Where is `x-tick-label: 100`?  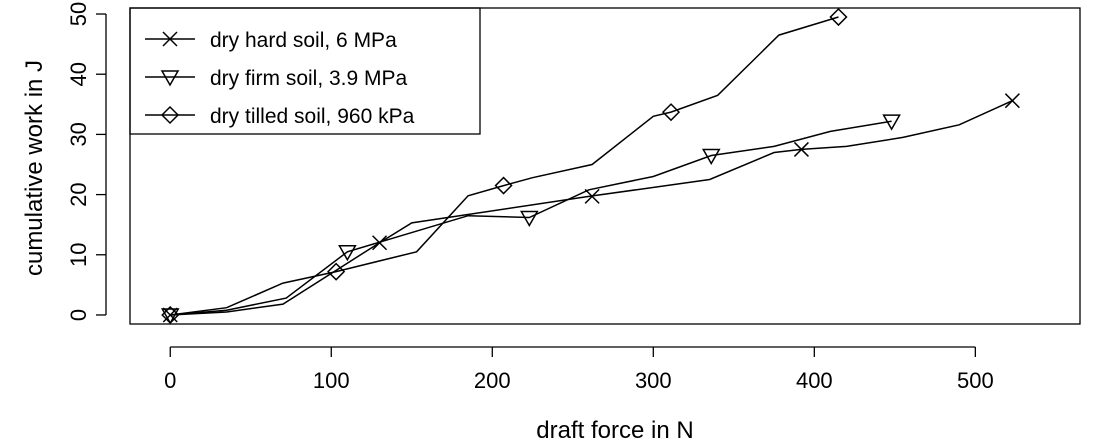
x-tick-label: 100 is located at coordinates (331, 380).